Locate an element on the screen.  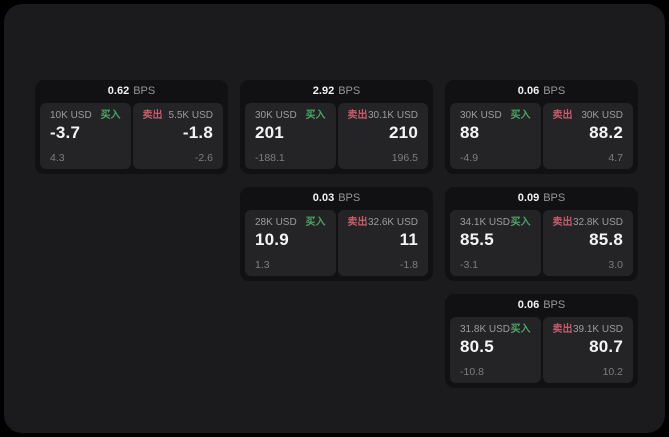
sell-panel: 卖出 32.8K USD 85.8 3.0 is located at coordinates (587, 243).